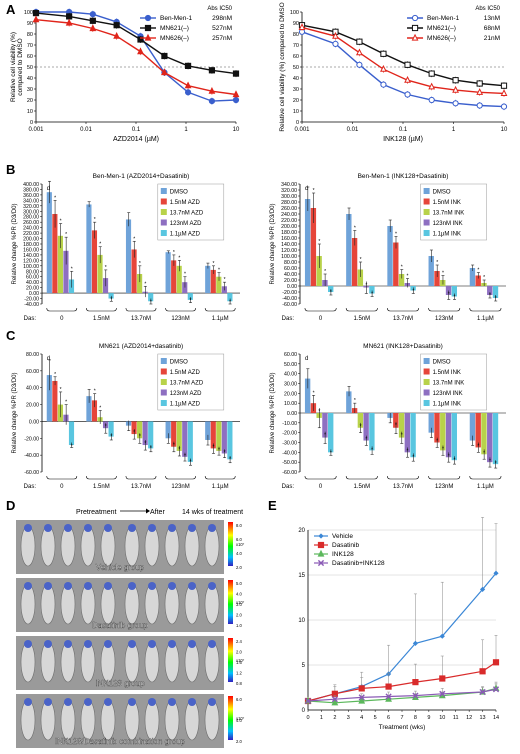  I want to click on y-tick-label: 60.00, so click(32, 372).